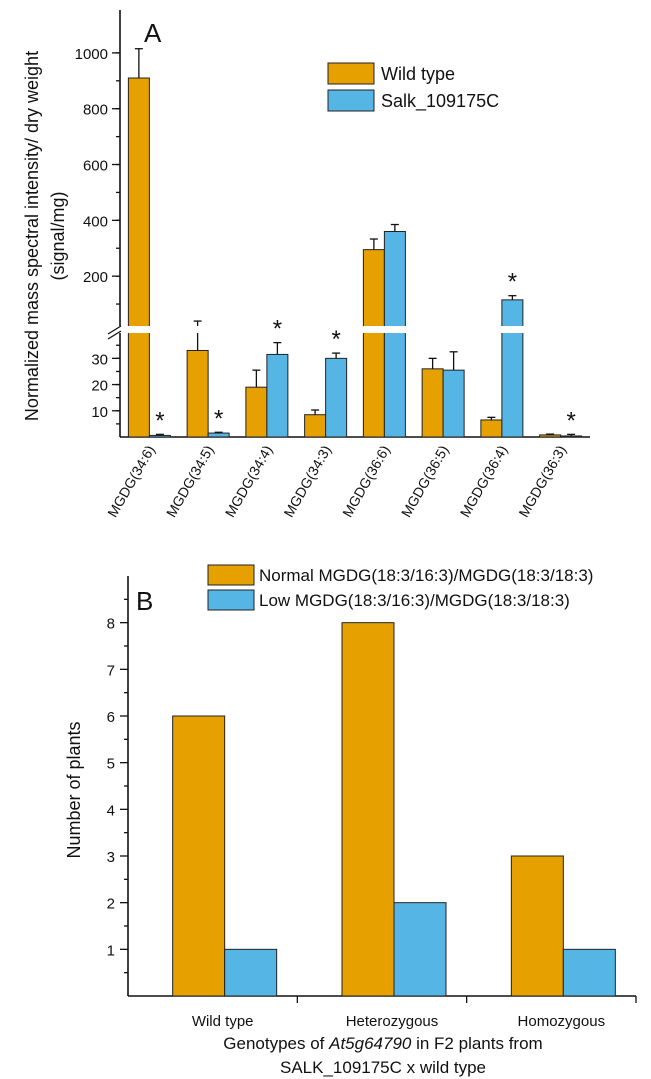 This screenshot has width=651, height=1079. What do you see at coordinates (95, 277) in the screenshot?
I see `panel-a-y-tick-label: 200` at bounding box center [95, 277].